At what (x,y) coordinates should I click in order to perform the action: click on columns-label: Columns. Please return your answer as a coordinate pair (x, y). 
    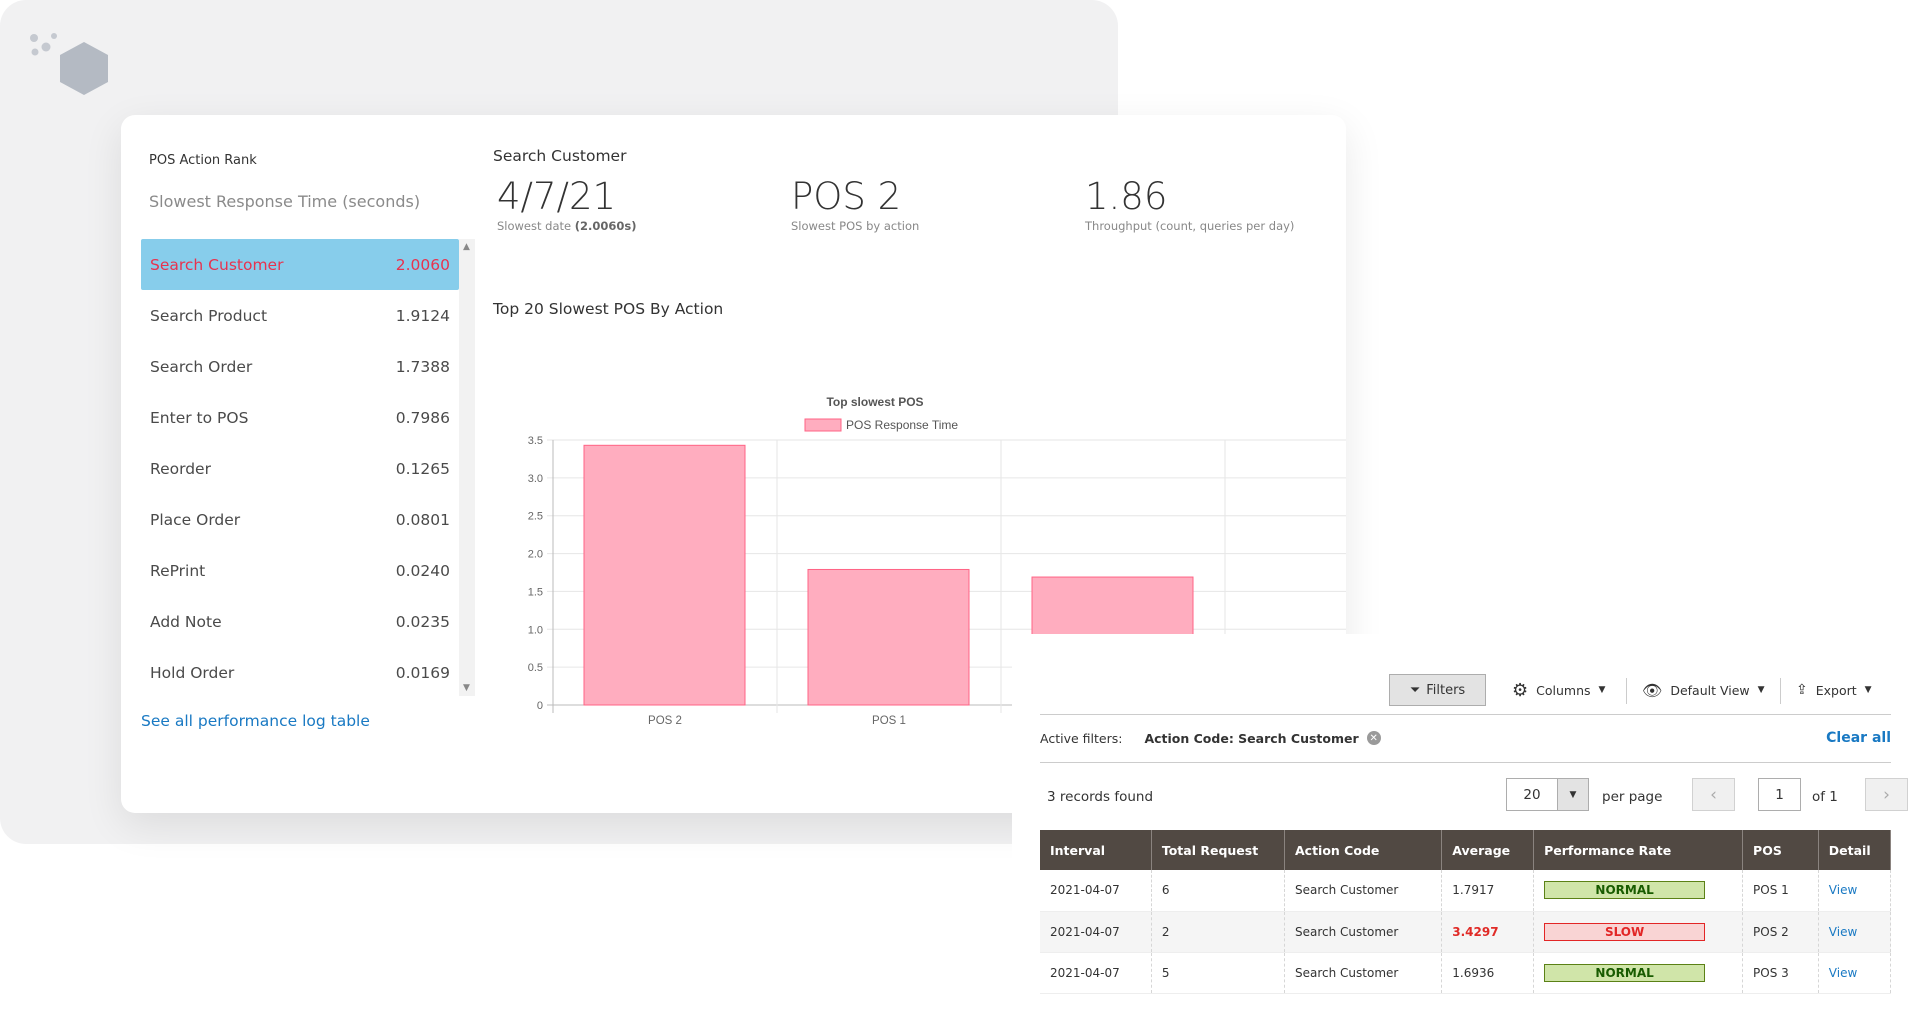
    Looking at the image, I should click on (1563, 690).